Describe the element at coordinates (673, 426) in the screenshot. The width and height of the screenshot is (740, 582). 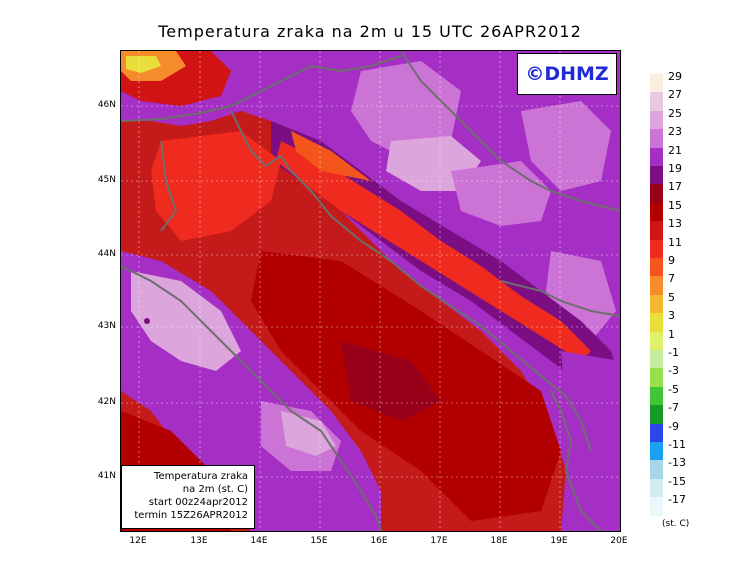
I see `legend-label: -9` at that location.